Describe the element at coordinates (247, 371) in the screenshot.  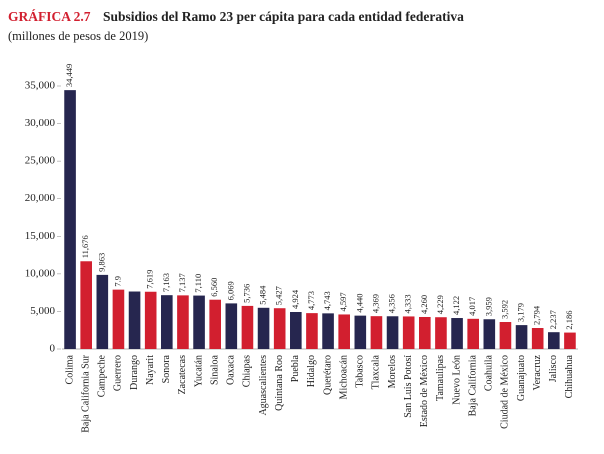
I see `x-tick-label: Chiapas` at that location.